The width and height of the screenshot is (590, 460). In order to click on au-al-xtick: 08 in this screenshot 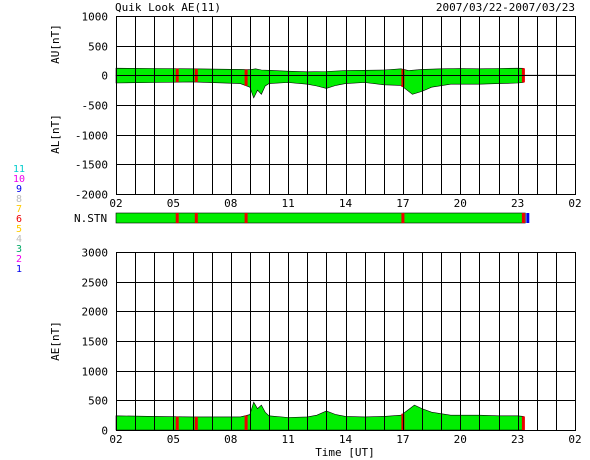, I will do `click(230, 203)`.